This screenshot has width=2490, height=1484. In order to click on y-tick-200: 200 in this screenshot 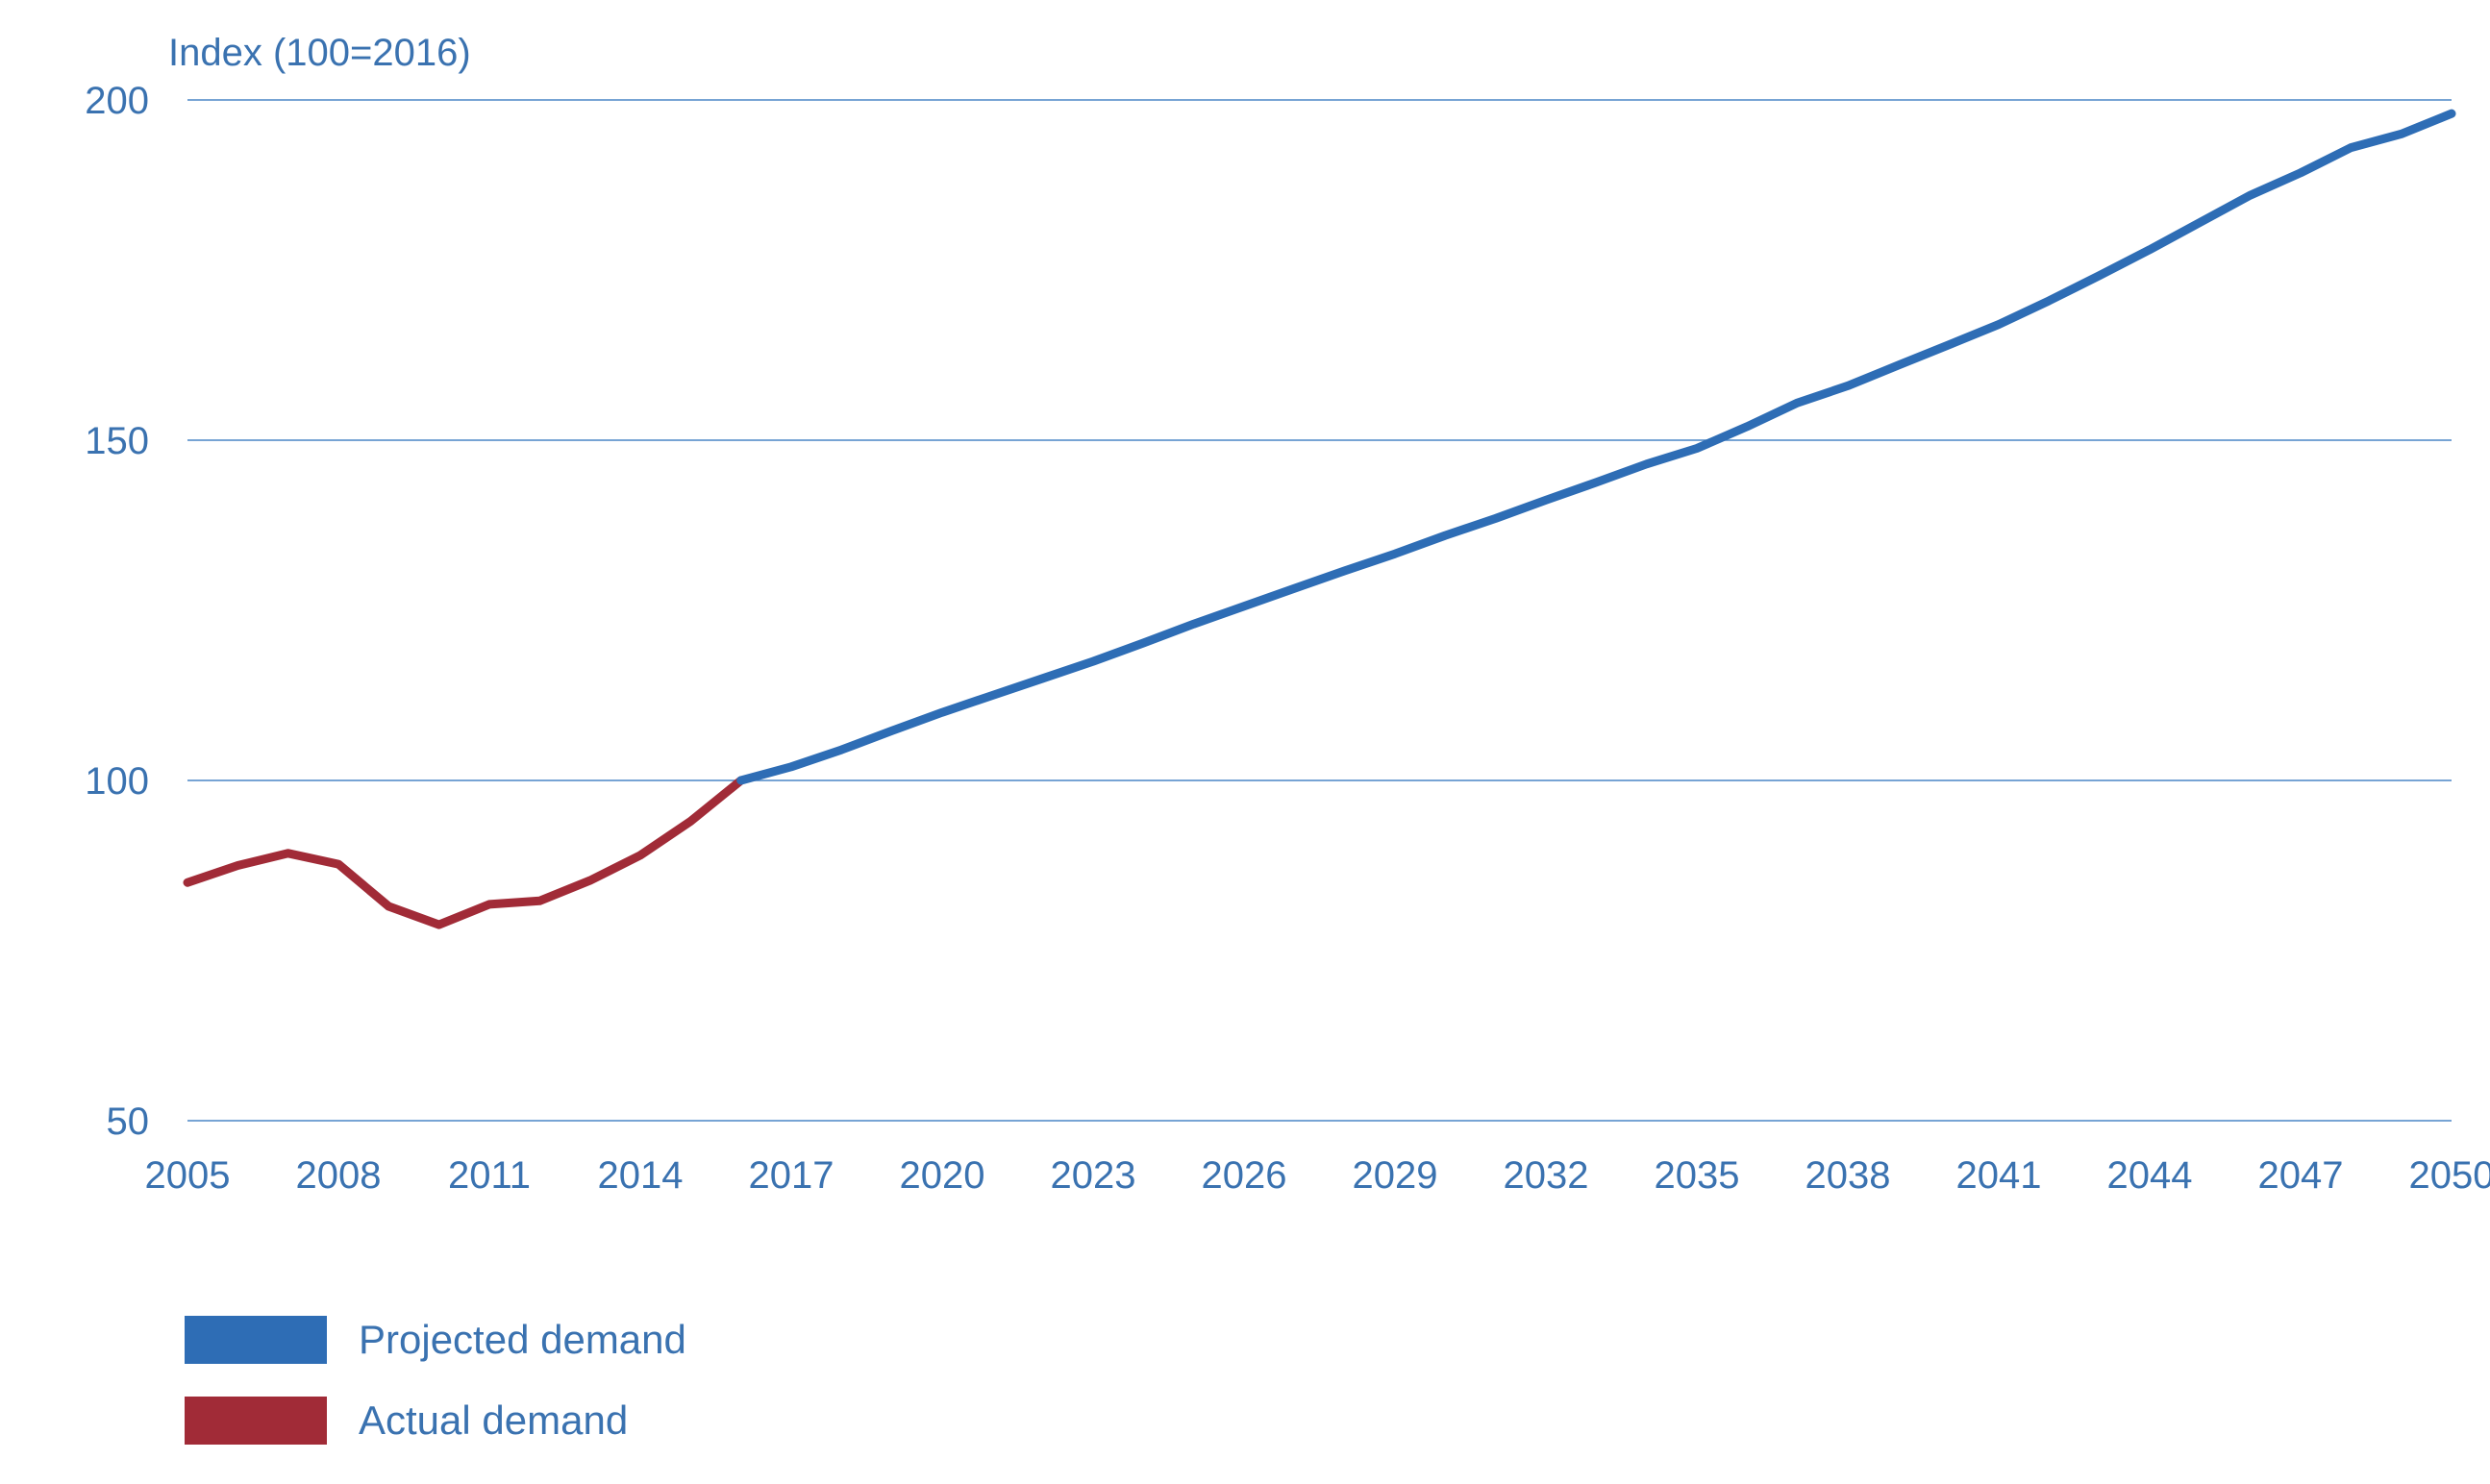, I will do `click(117, 101)`.